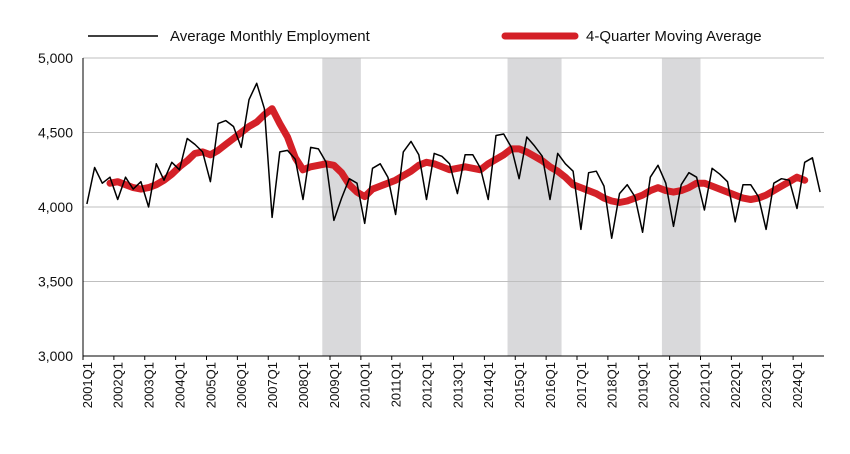 The width and height of the screenshot is (850, 454). What do you see at coordinates (334, 385) in the screenshot?
I see `x-tick-label: 2009Q1` at bounding box center [334, 385].